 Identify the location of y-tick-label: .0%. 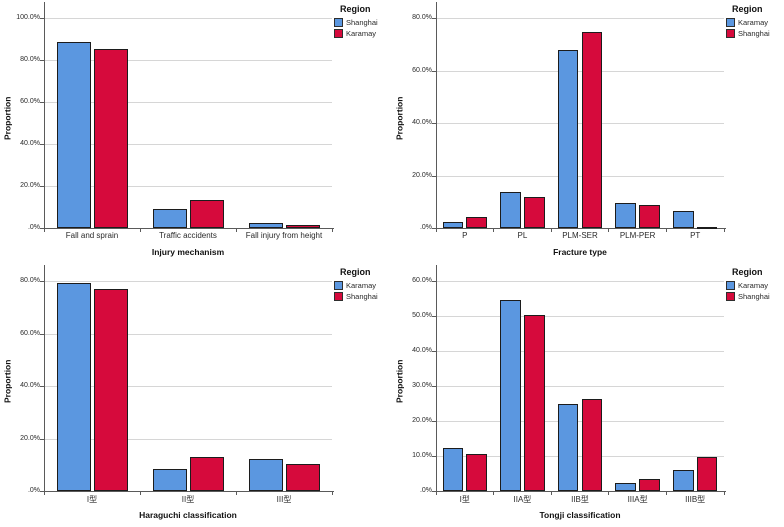
(425, 490).